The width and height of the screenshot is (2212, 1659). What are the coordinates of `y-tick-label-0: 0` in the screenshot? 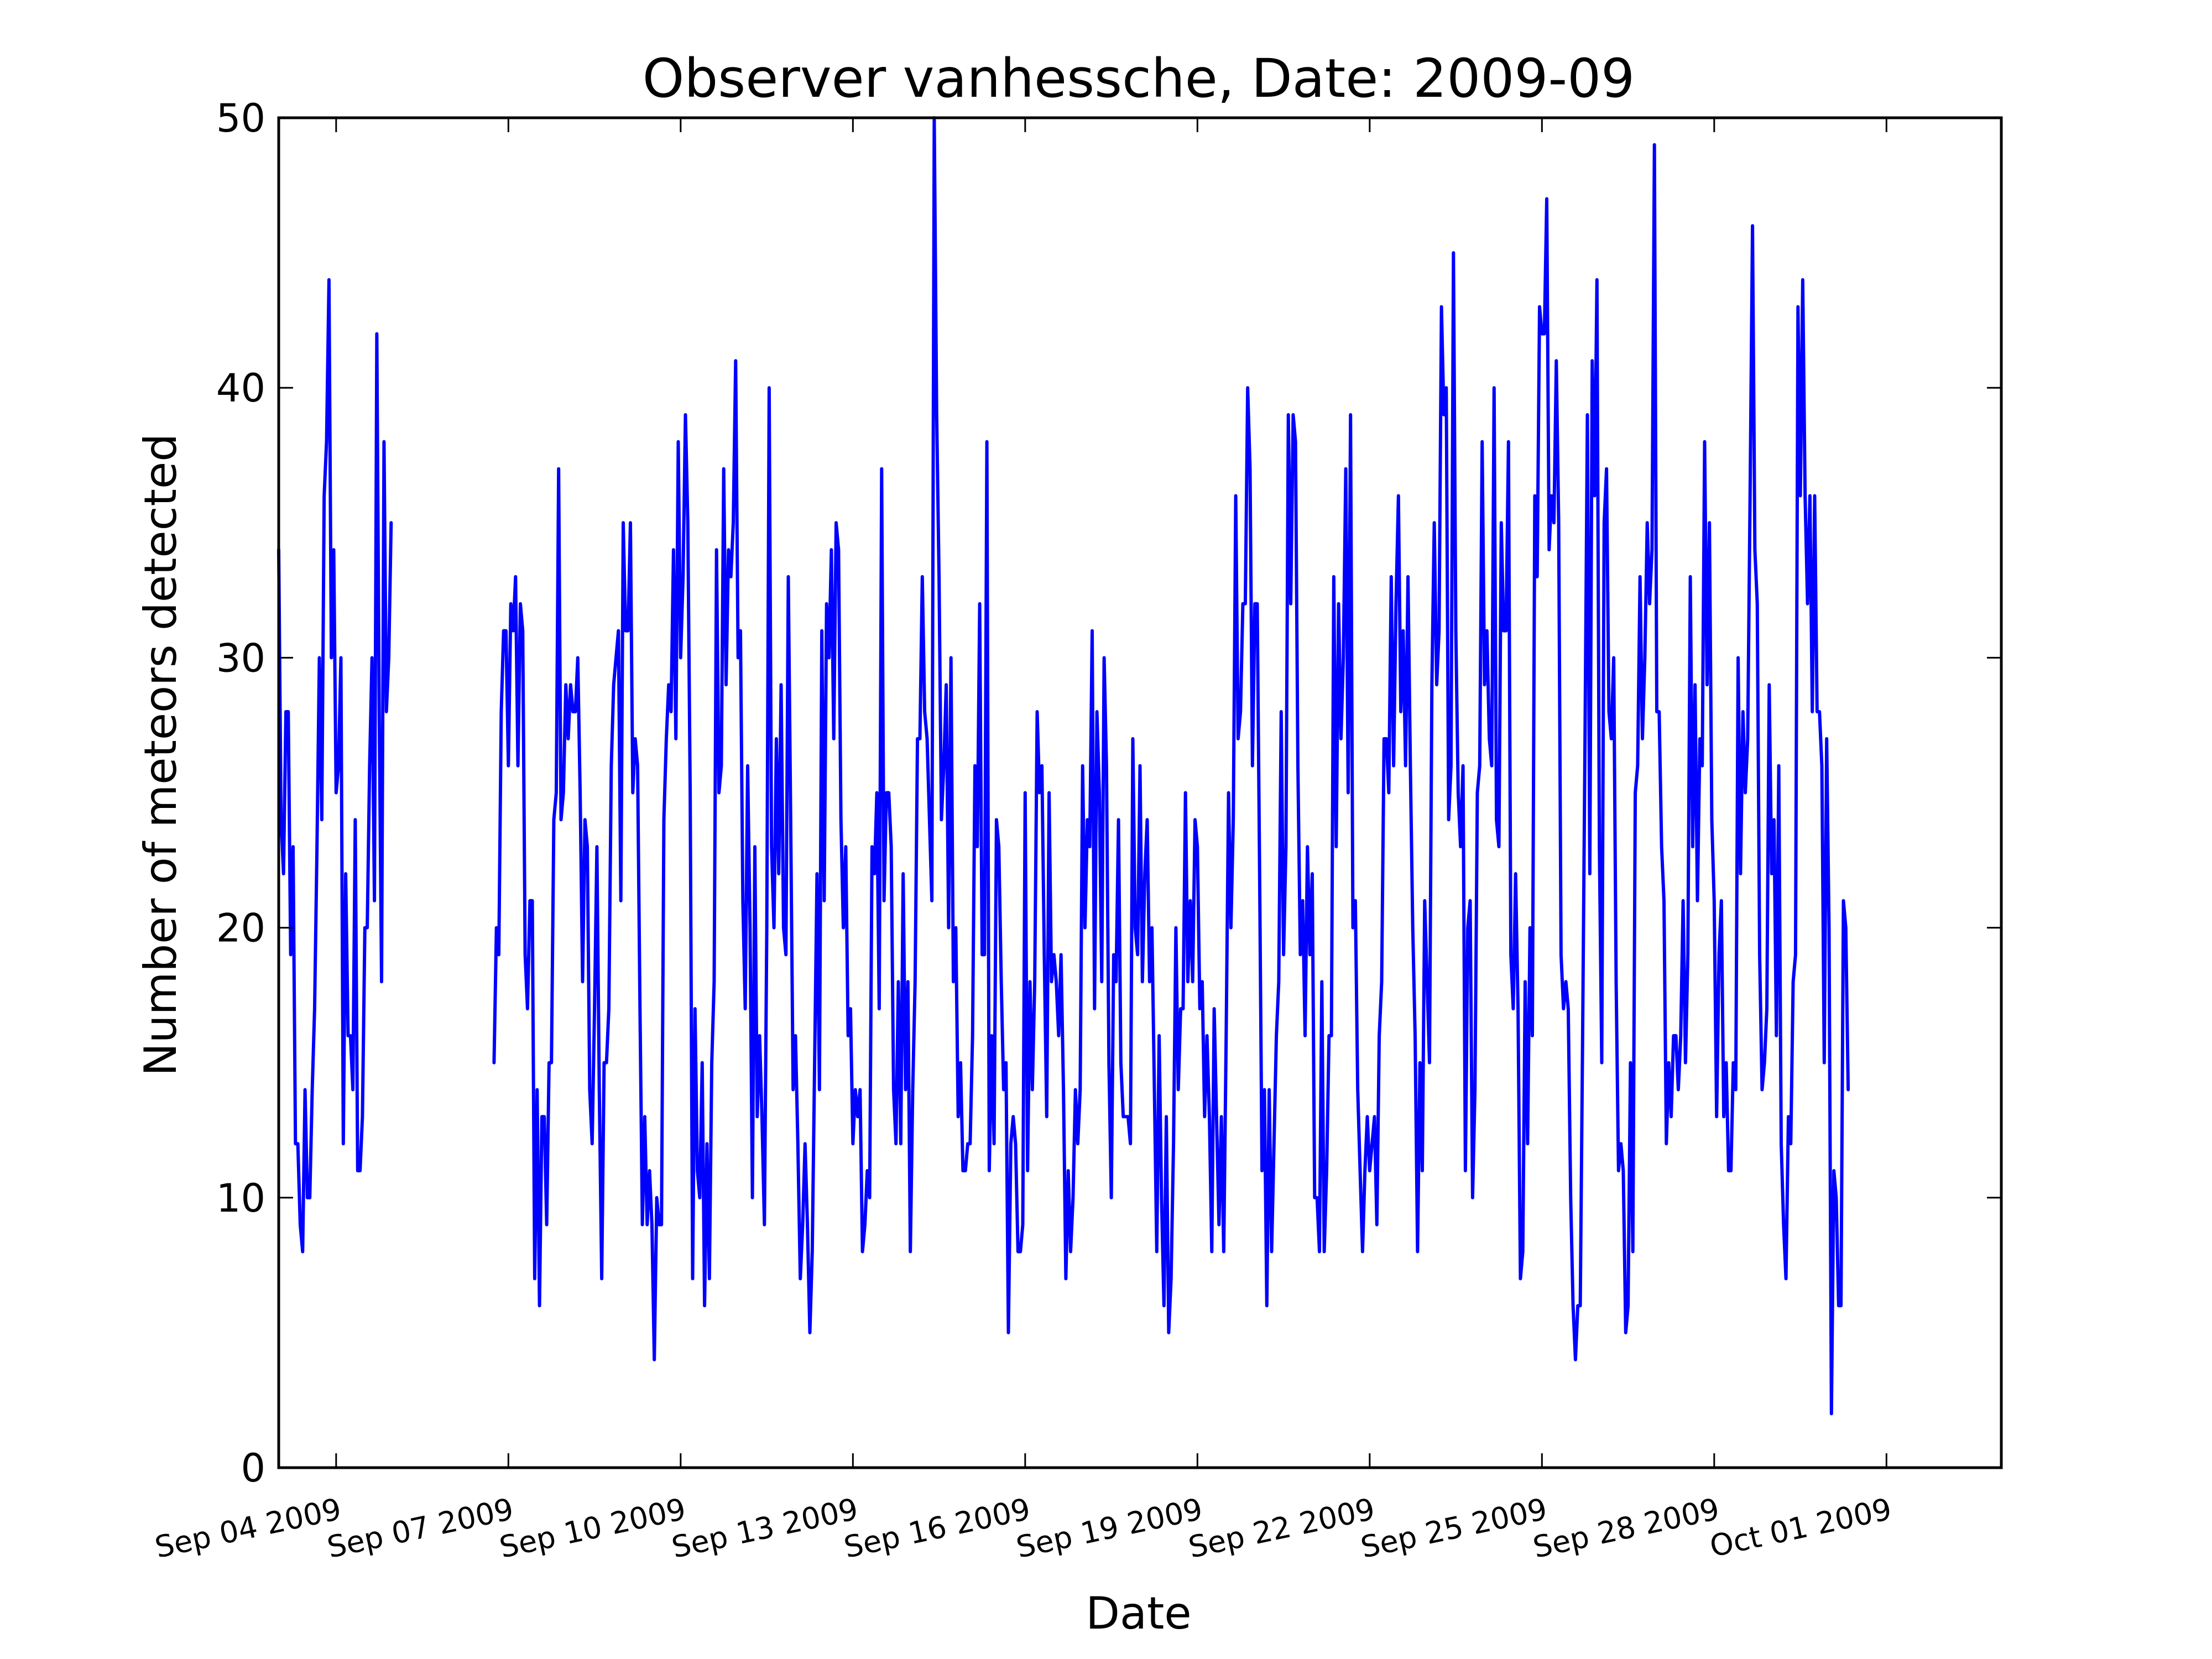 It's located at (253, 1468).